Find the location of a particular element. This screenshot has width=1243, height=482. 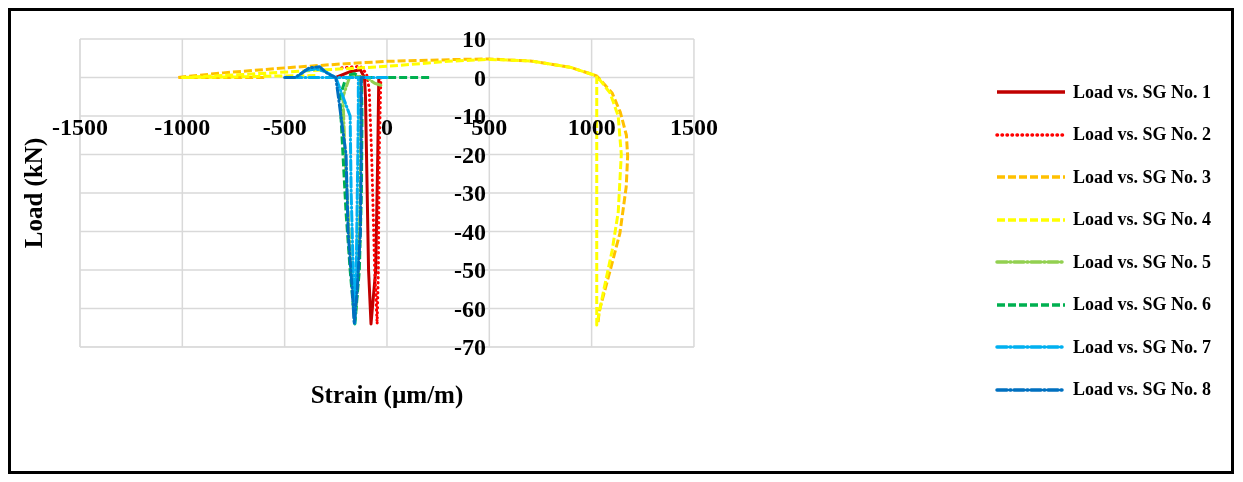

x-tick-label: 0 is located at coordinates (386, 127).